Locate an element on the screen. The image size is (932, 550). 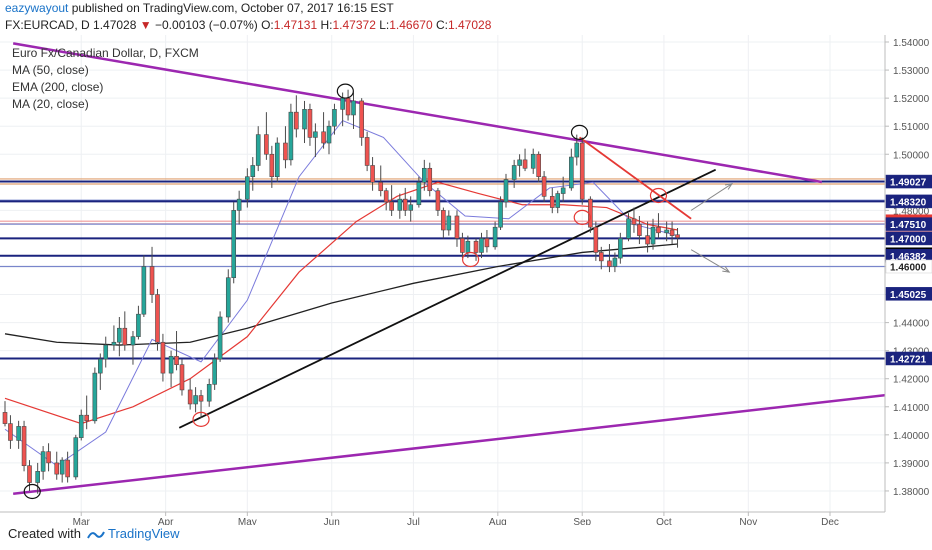
low-value: 1.46670 is located at coordinates (411, 25).